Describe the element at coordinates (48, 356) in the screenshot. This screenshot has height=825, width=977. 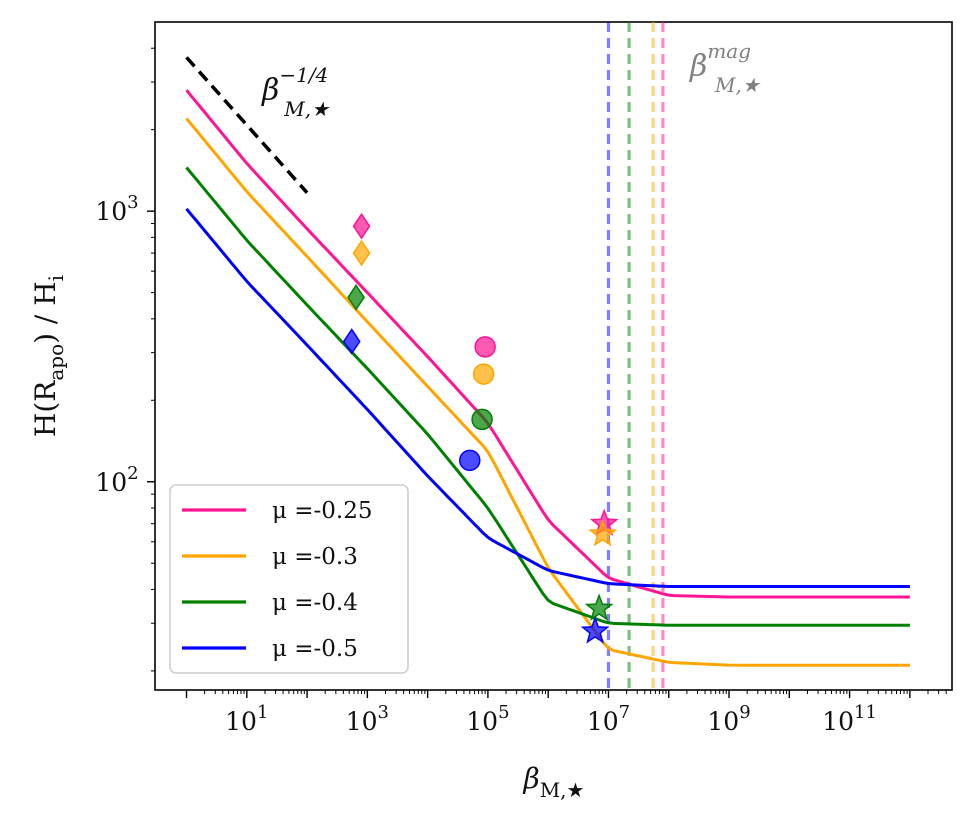
I see `y-axis-title: H(Rapo) / Hi` at that location.